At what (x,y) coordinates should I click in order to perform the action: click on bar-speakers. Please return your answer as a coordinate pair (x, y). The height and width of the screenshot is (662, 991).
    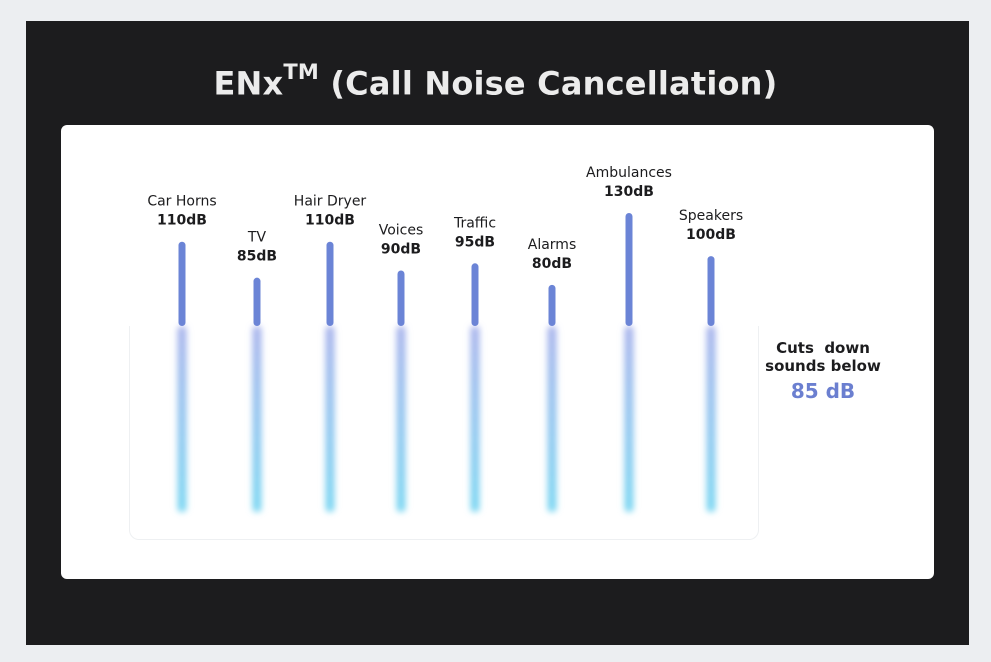
    Looking at the image, I should click on (711, 291).